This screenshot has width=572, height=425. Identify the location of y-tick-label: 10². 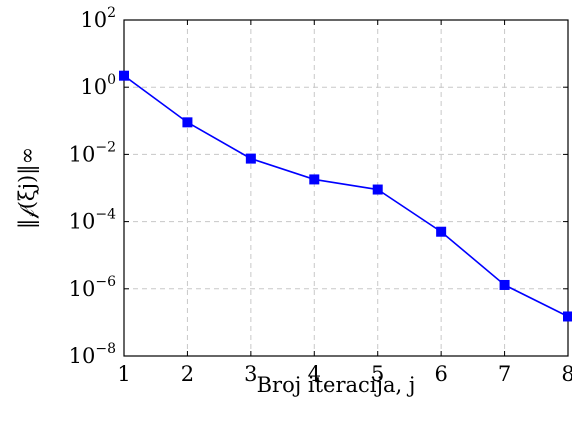
(98, 18).